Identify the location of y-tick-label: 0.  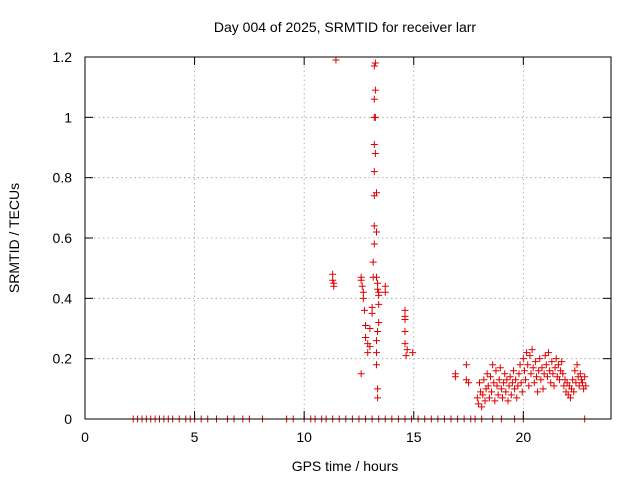
(68, 419).